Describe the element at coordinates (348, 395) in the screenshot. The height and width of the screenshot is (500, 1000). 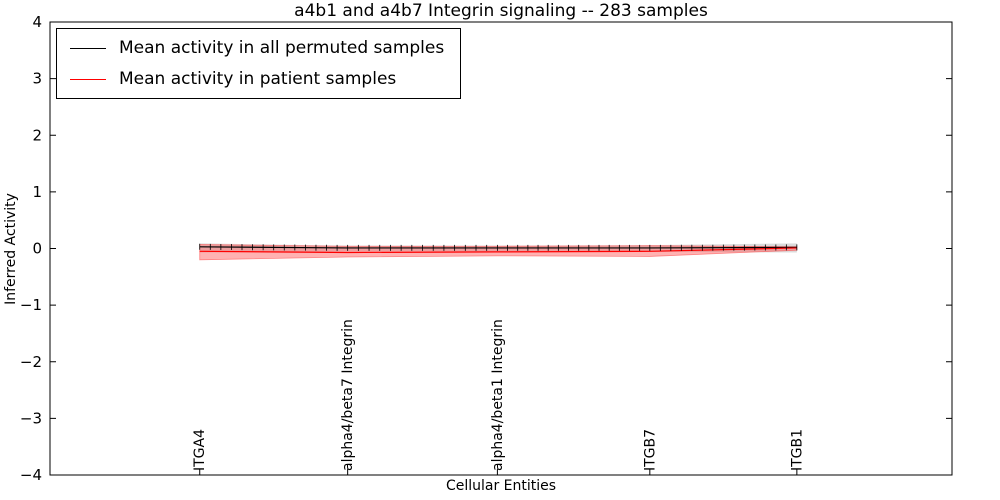
I see `x-tick-label: alpha4/beta7 Integrin` at that location.